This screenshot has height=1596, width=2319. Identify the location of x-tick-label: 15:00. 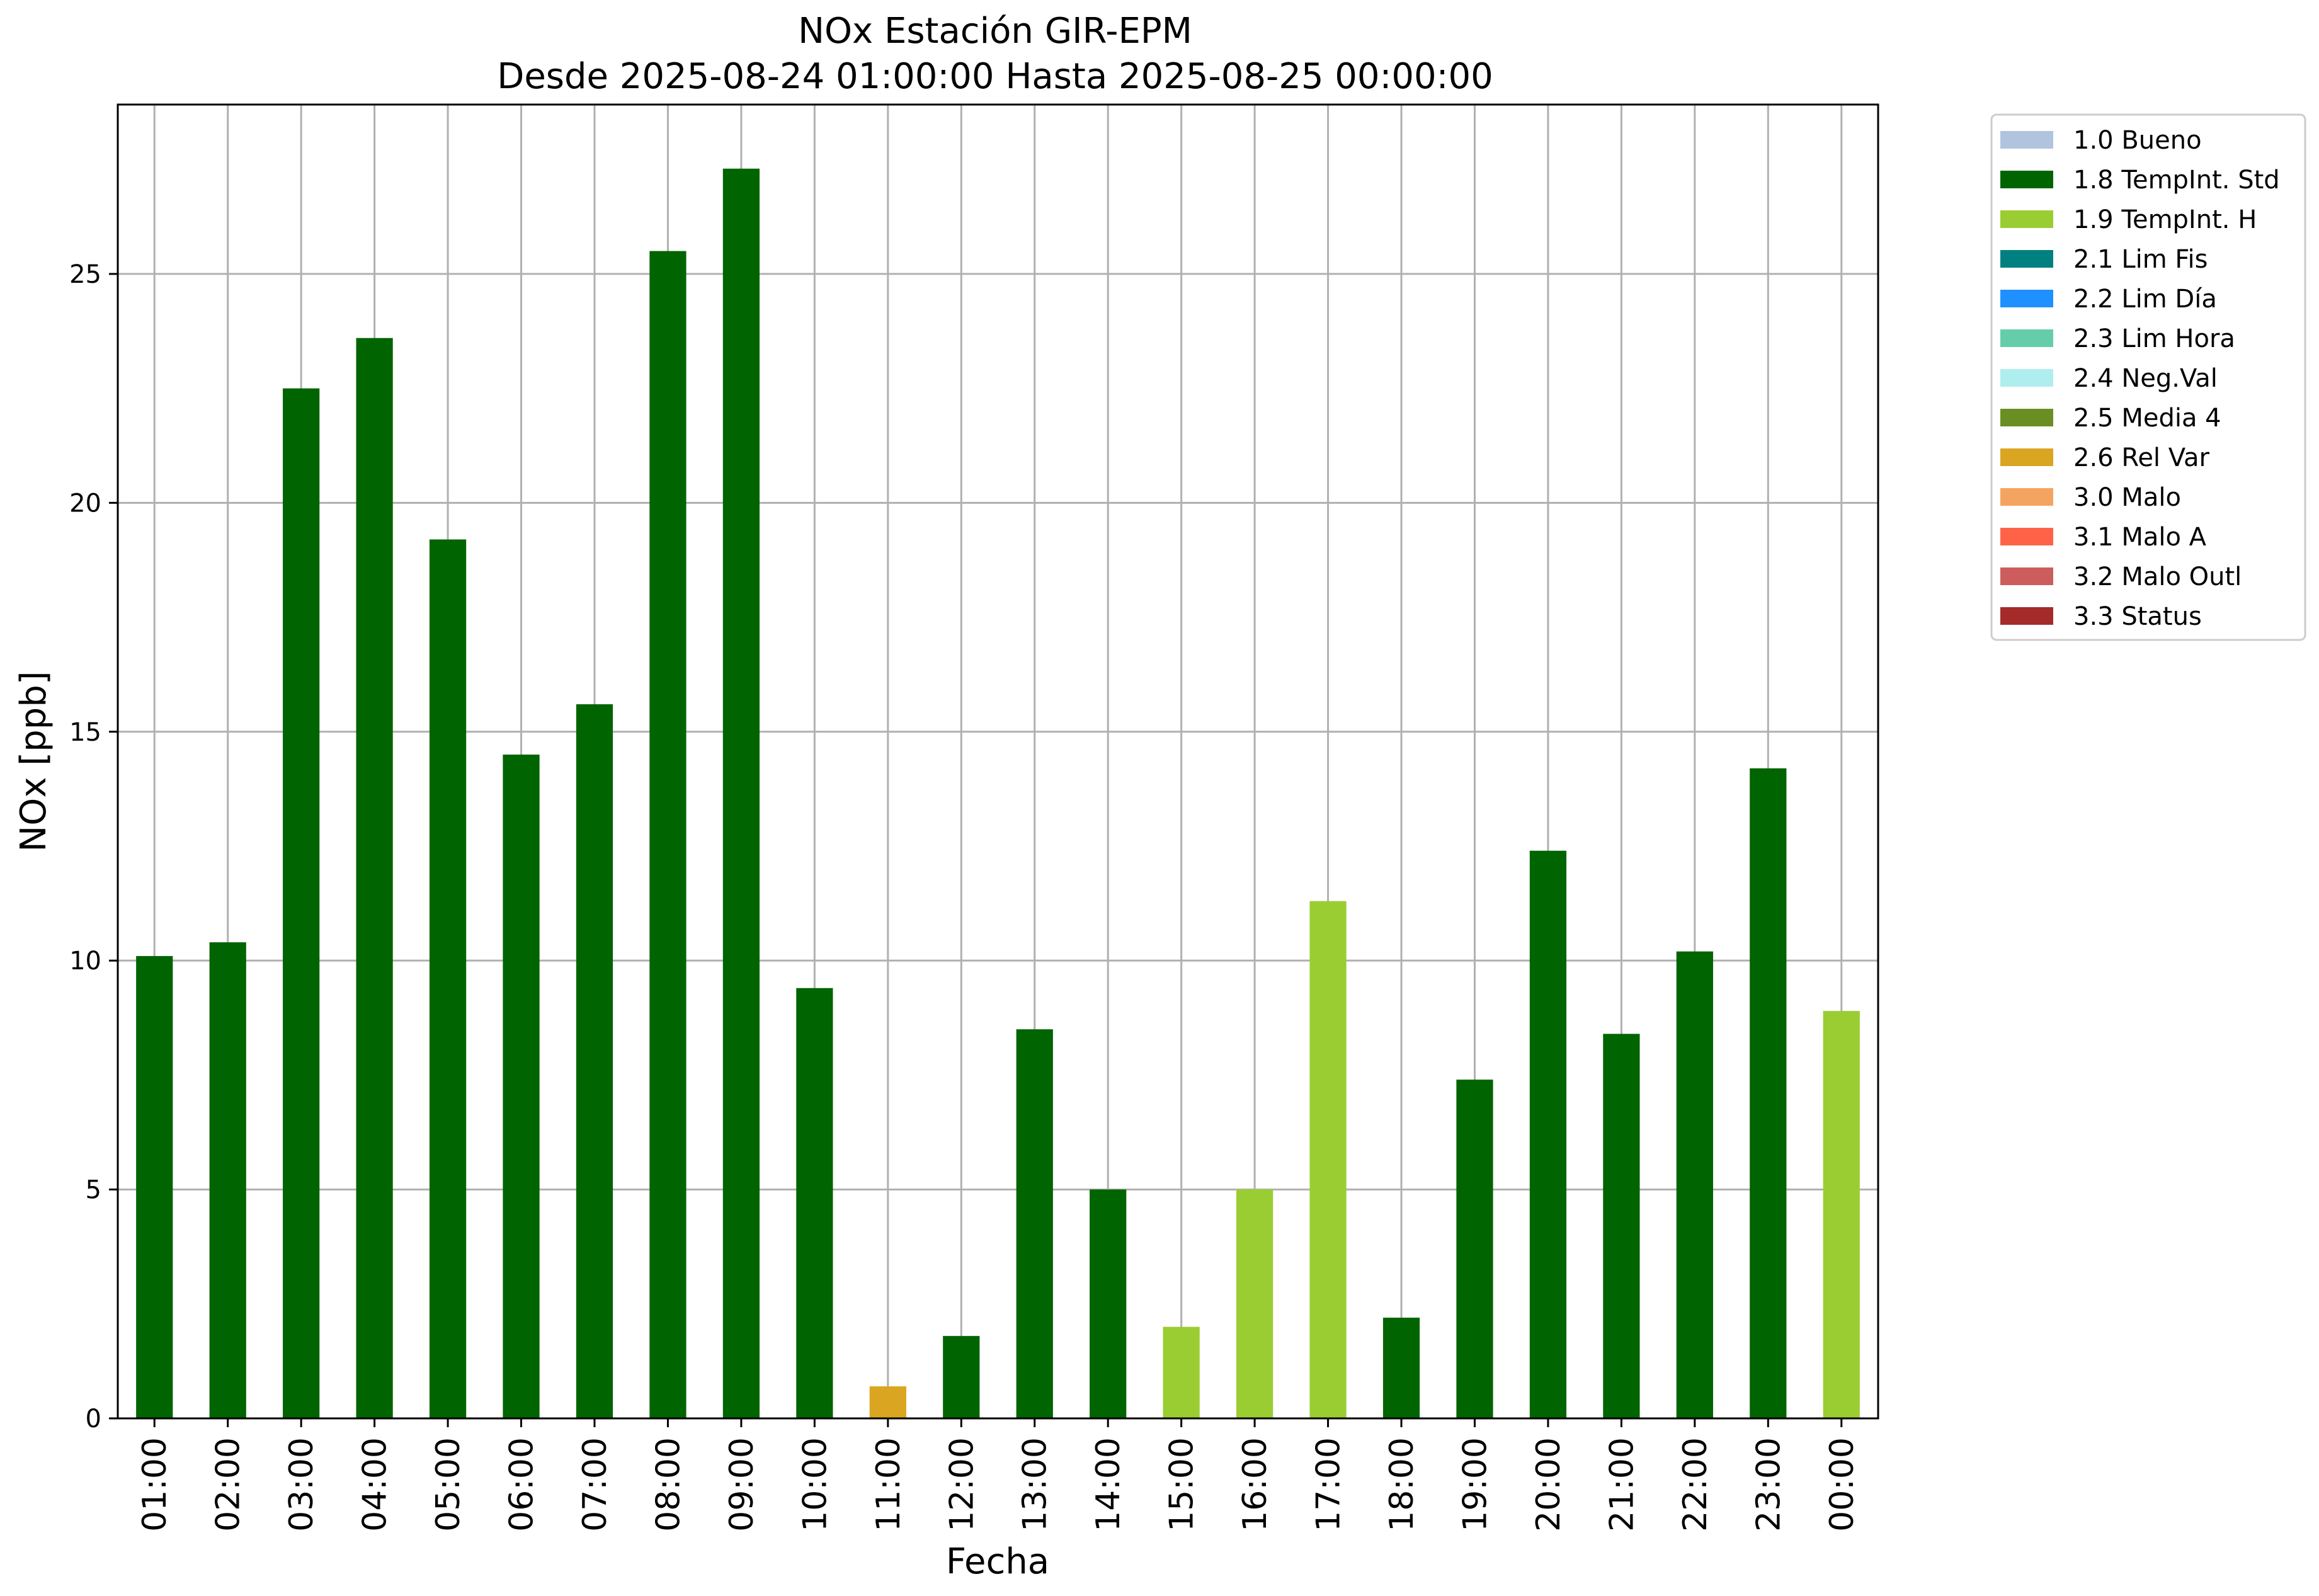
(1182, 1484).